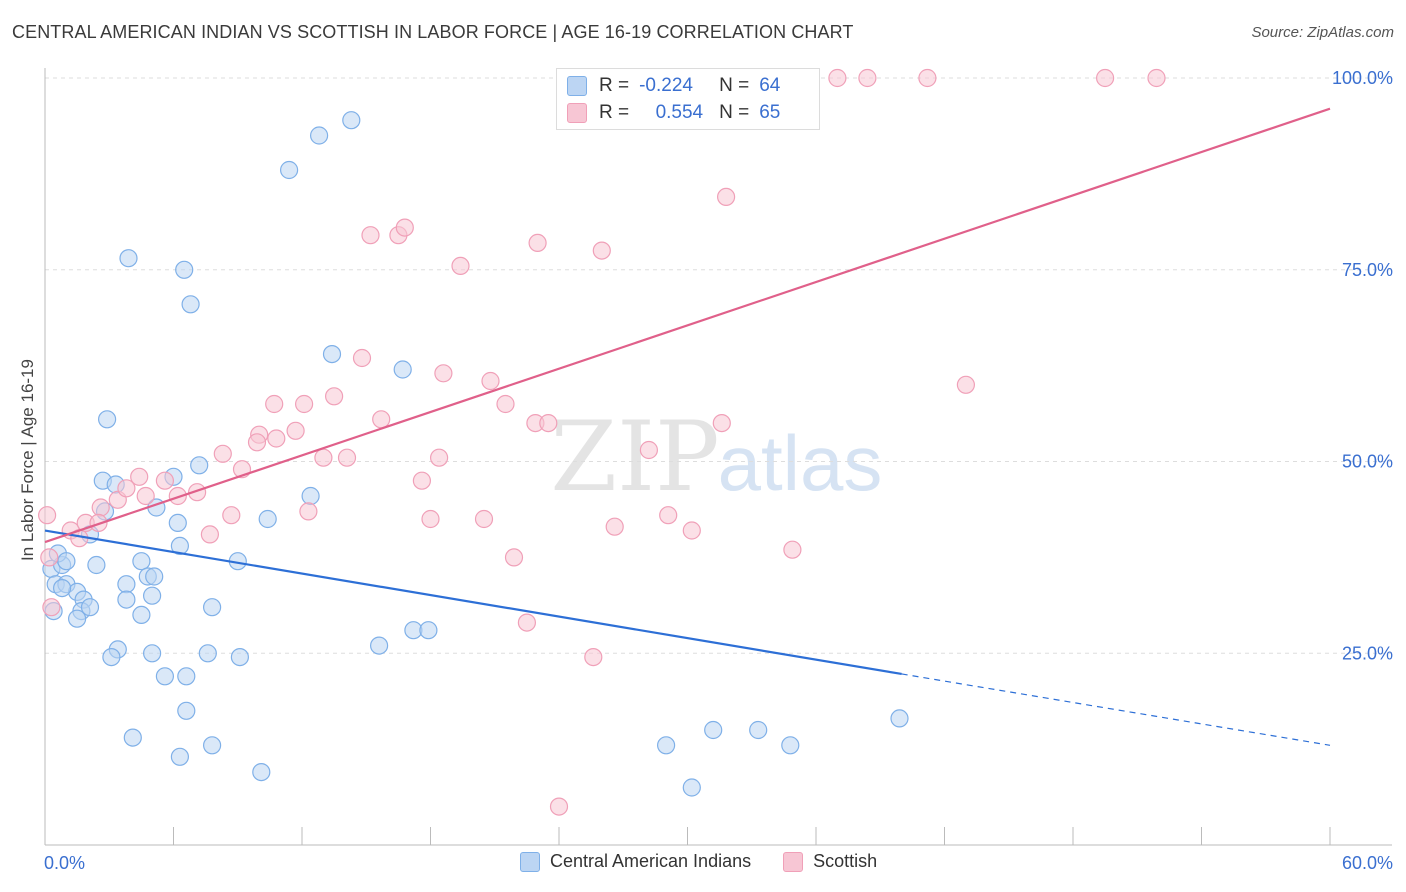 Image resolution: width=1406 pixels, height=892 pixels. Describe the element at coordinates (1367, 462) in the screenshot. I see `y-tick-label: 50.0%` at that location.